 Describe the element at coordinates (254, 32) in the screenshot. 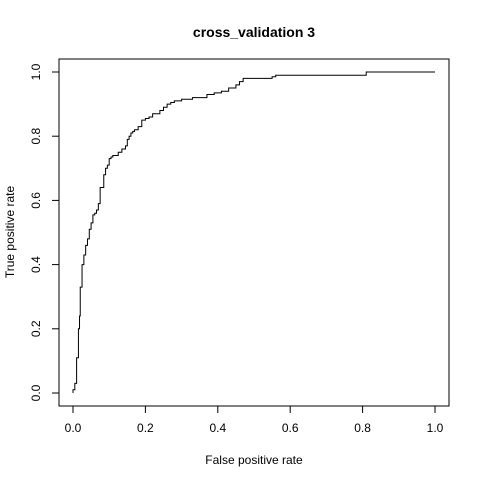

I see `chart-title: cross_validation 3` at that location.